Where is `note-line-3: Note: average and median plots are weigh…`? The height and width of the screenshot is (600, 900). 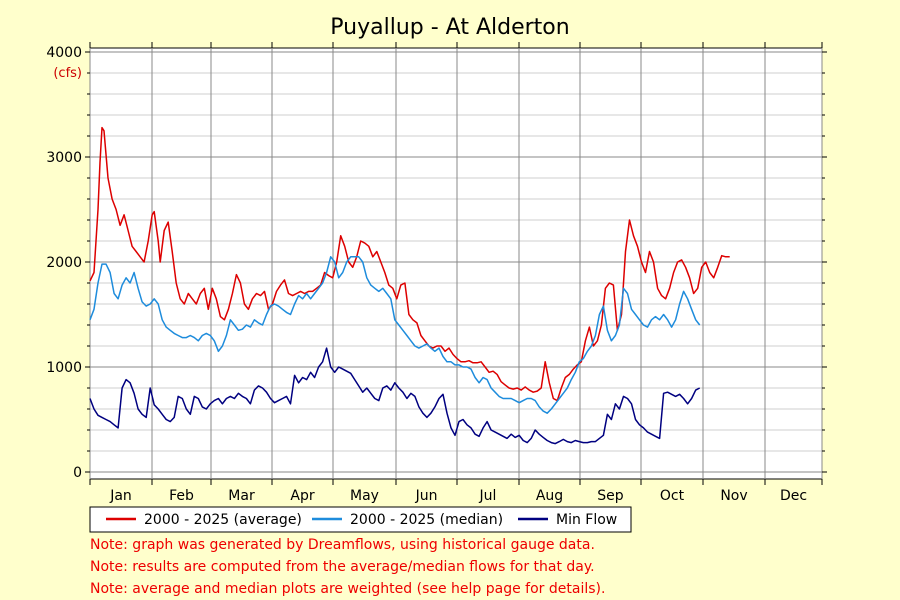 note-line-3: Note: average and median plots are weigh… is located at coordinates (348, 589).